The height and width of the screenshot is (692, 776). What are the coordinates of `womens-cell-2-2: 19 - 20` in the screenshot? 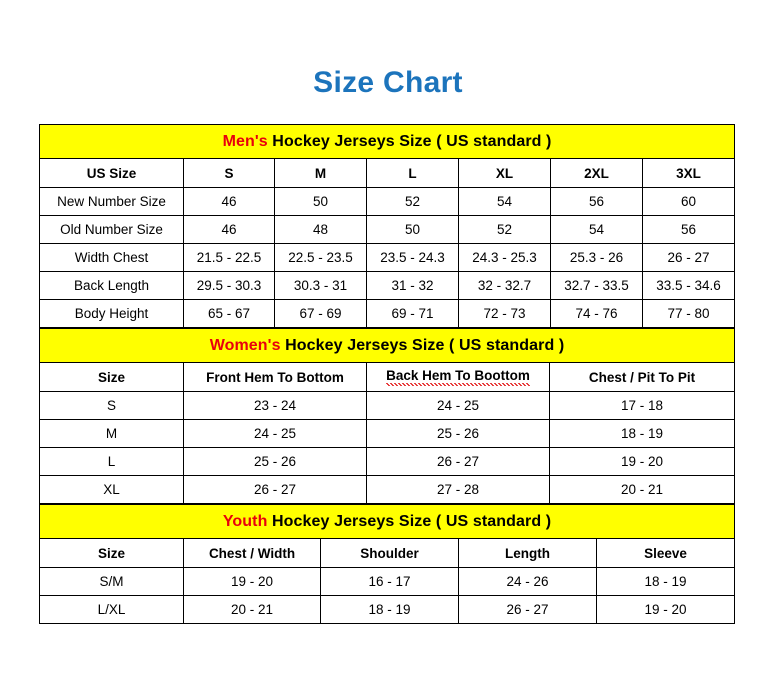 It's located at (642, 461).